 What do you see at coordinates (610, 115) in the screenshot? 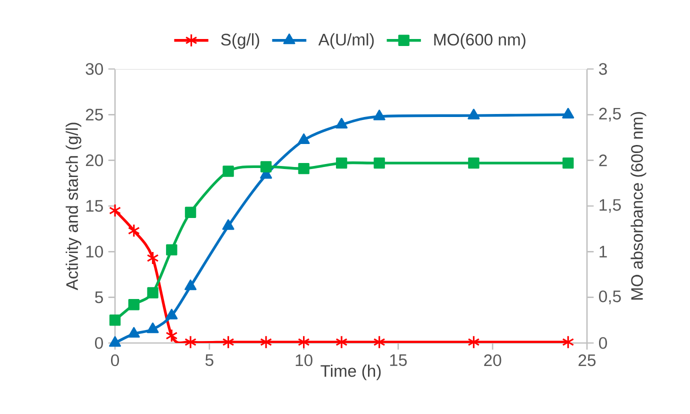
I see `y2-tick-label: 2,5` at bounding box center [610, 115].